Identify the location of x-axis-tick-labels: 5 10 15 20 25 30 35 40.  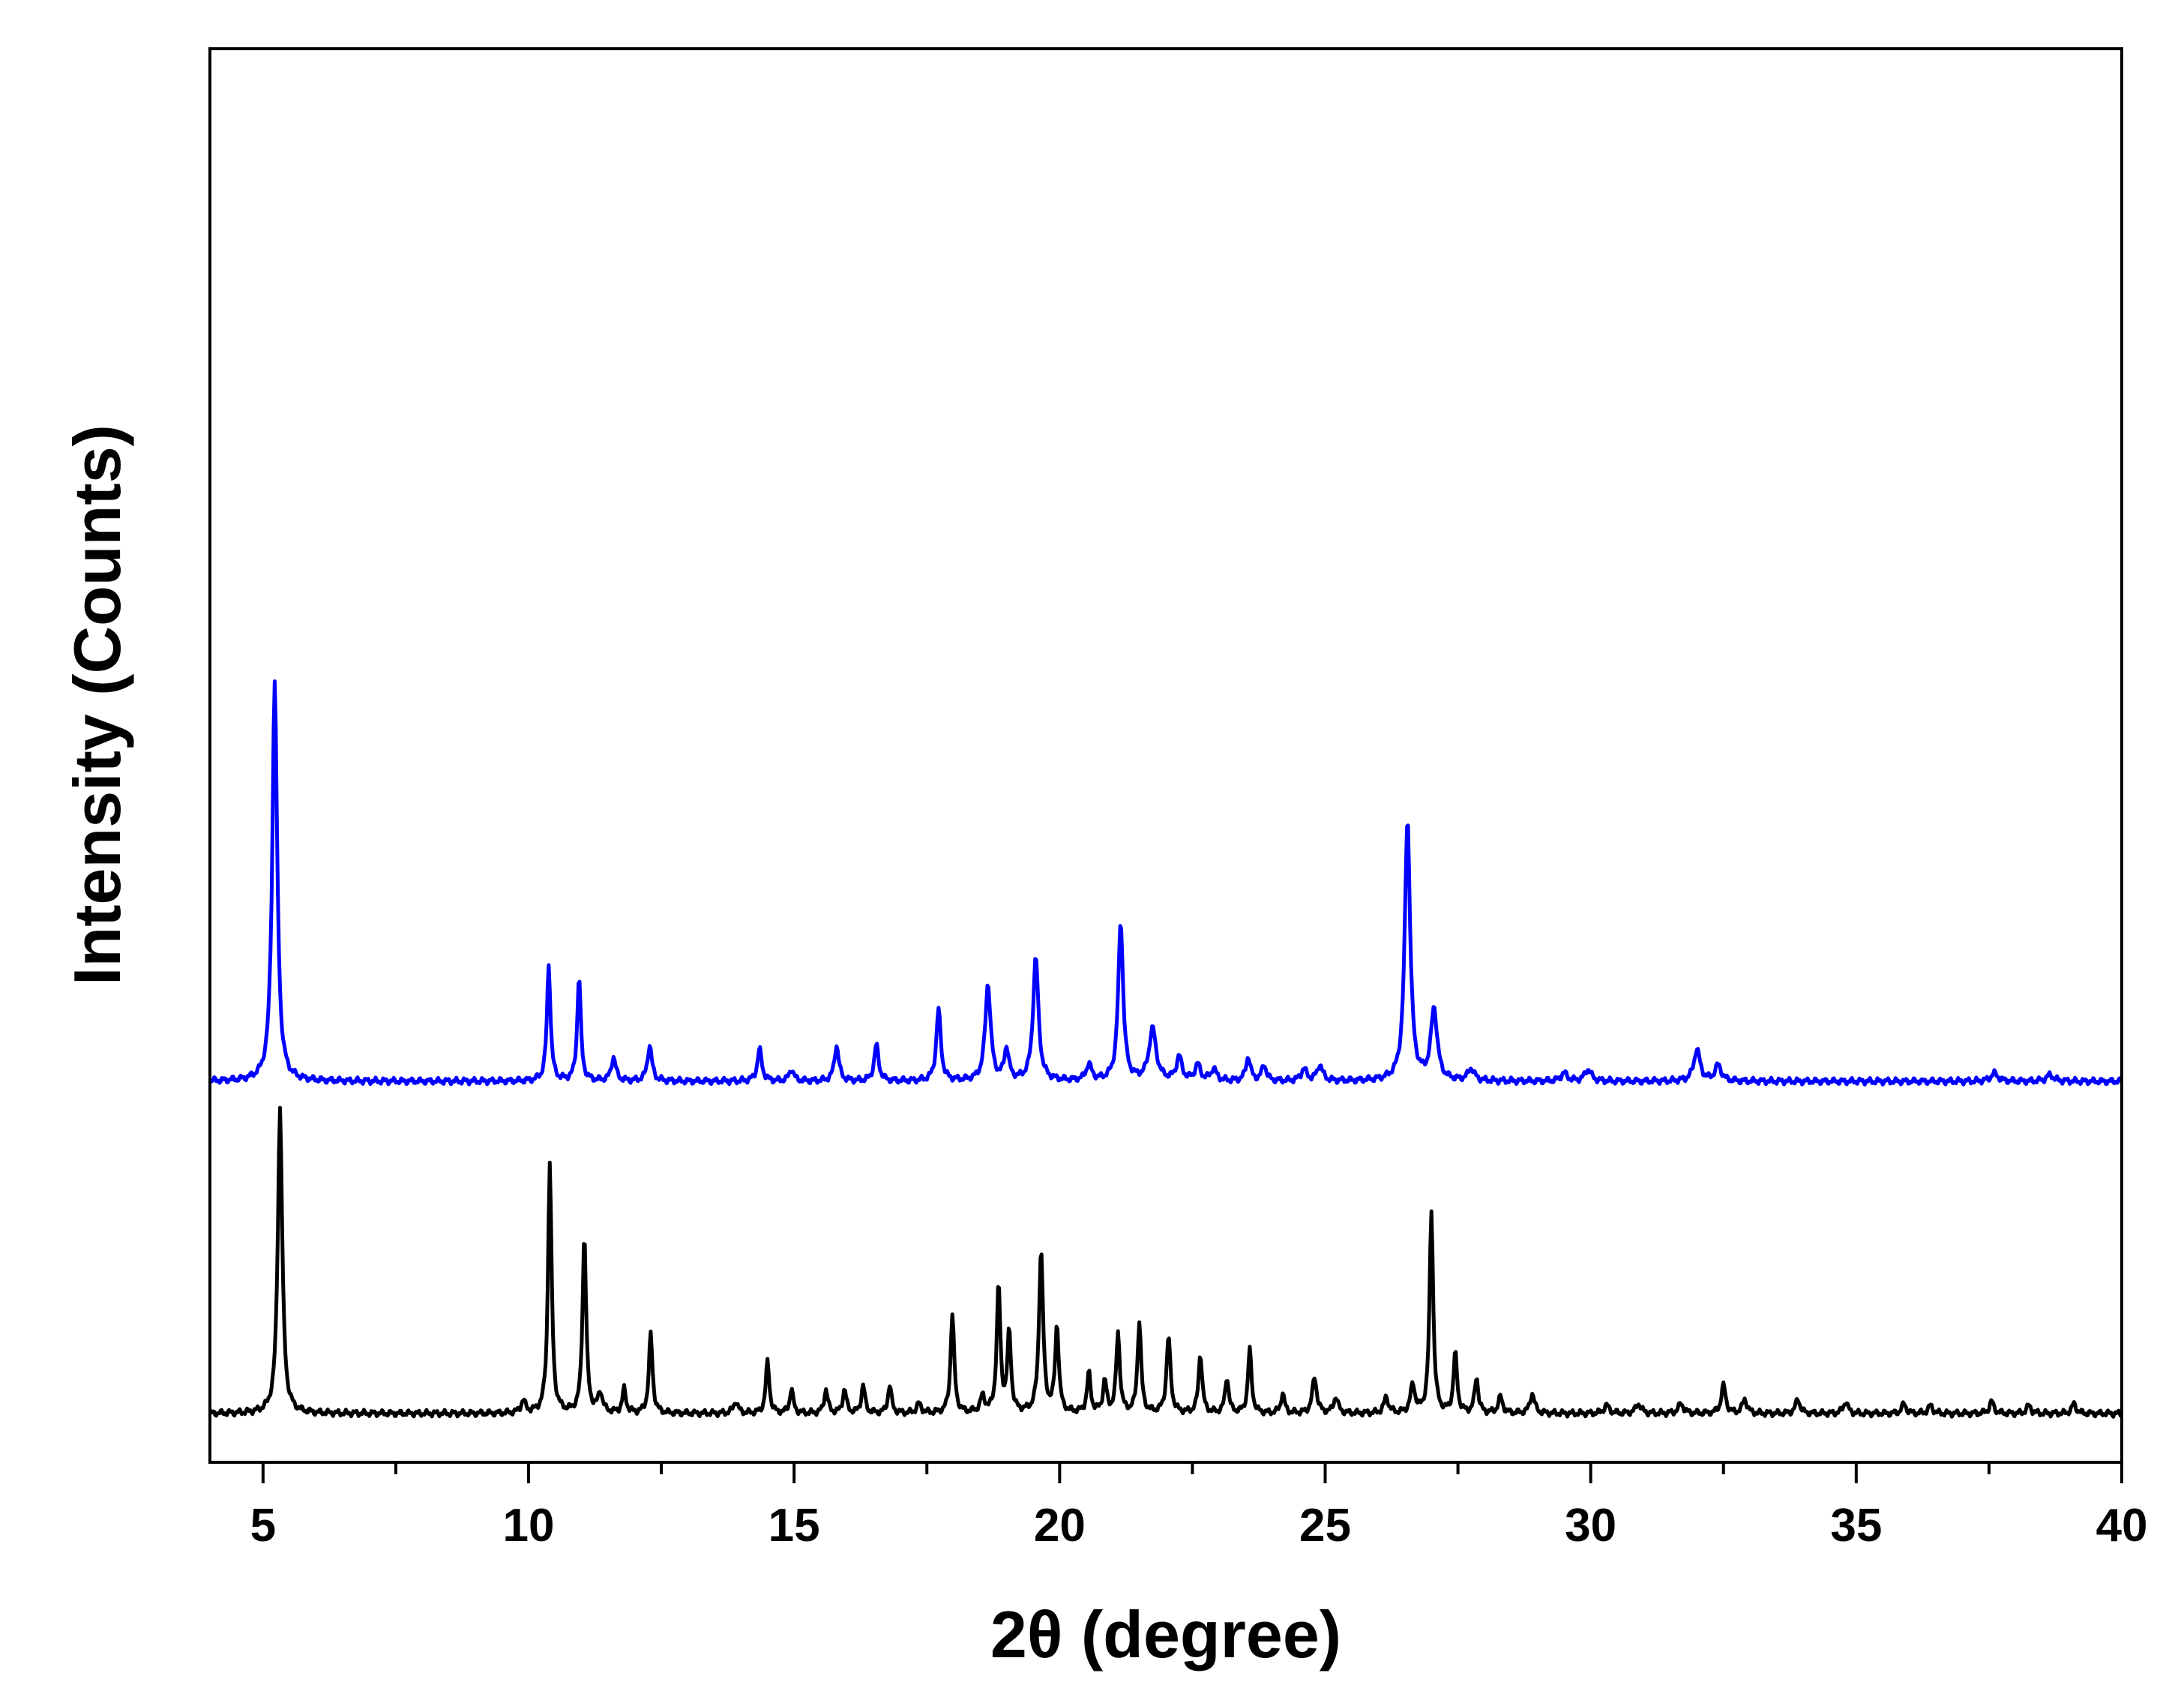
(1199, 1526).